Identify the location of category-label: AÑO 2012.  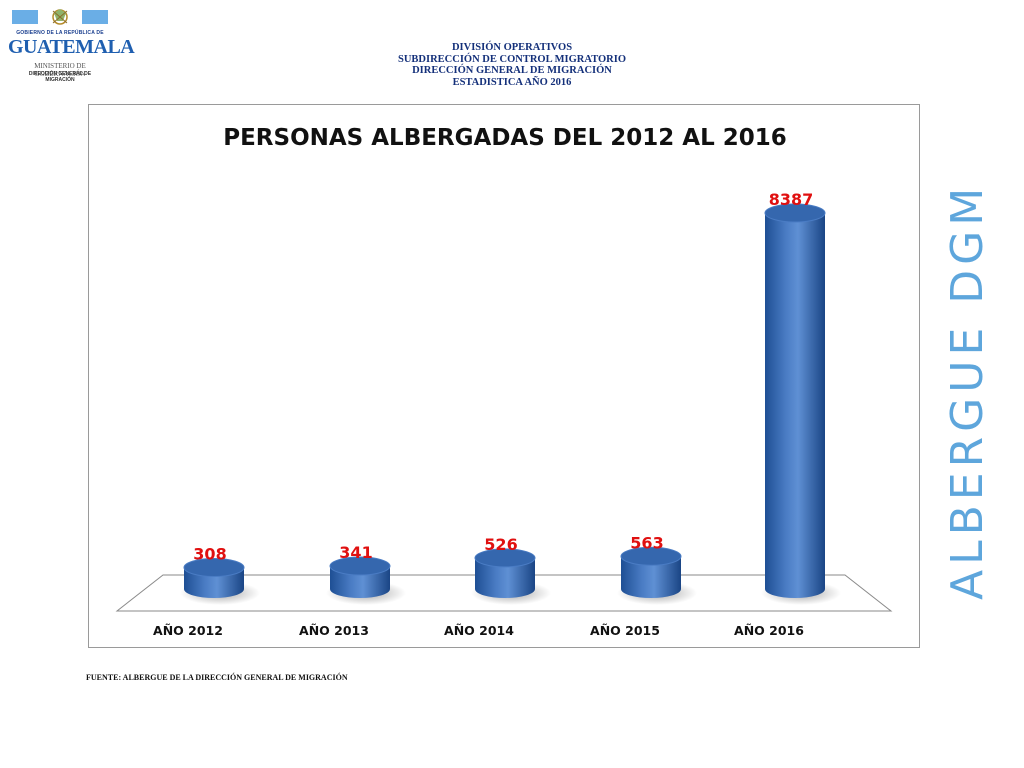
(188, 630).